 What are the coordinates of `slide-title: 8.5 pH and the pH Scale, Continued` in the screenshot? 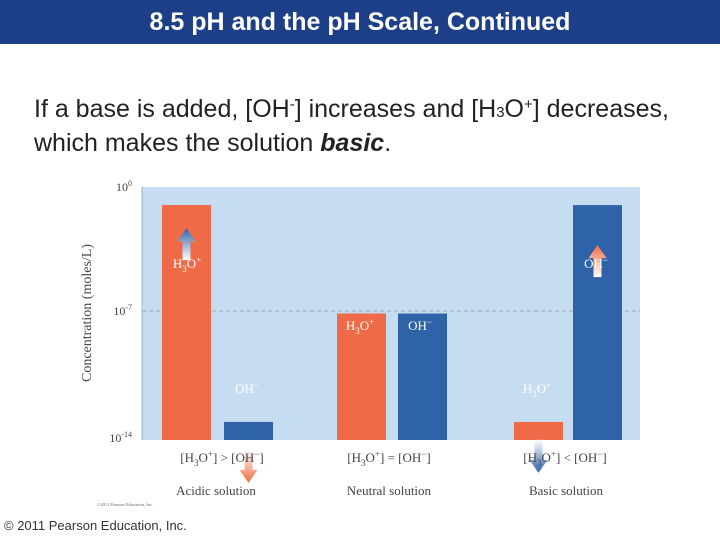 It's located at (360, 22).